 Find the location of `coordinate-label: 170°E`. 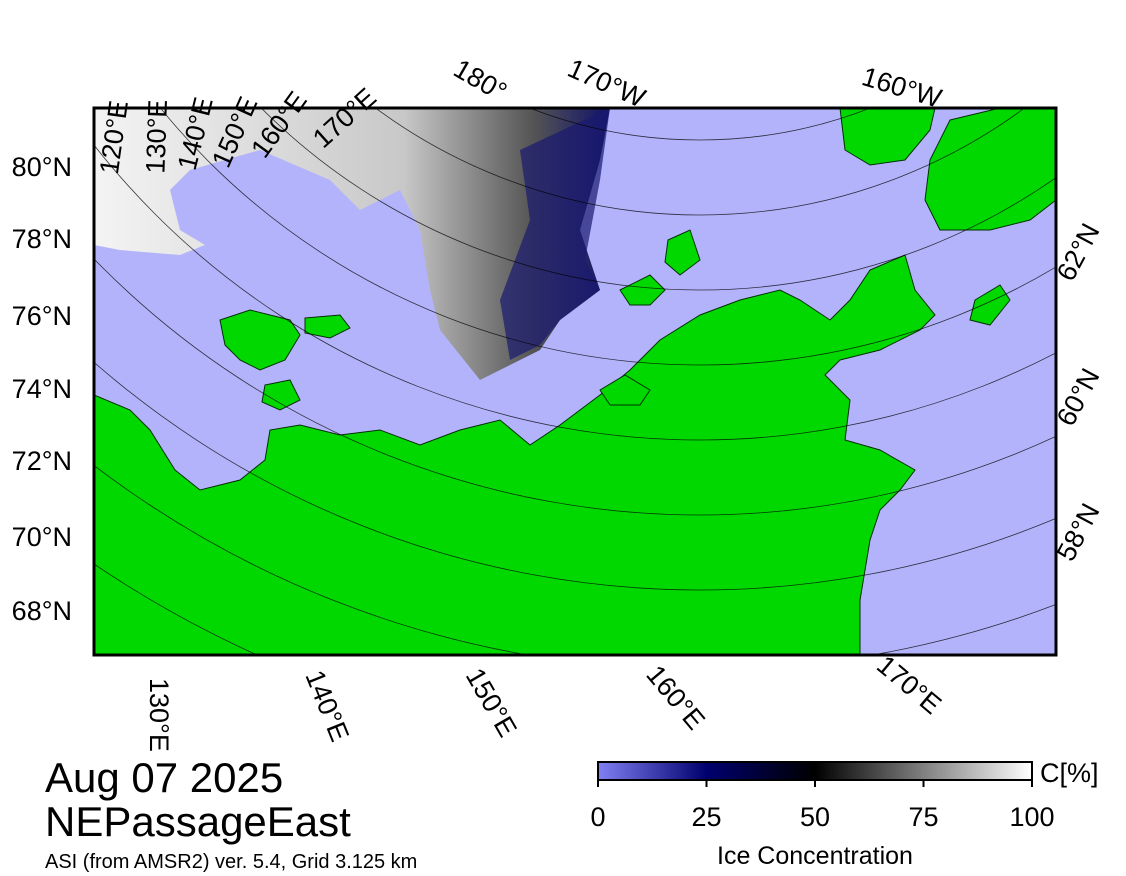

coordinate-label: 170°E is located at coordinates (909, 685).